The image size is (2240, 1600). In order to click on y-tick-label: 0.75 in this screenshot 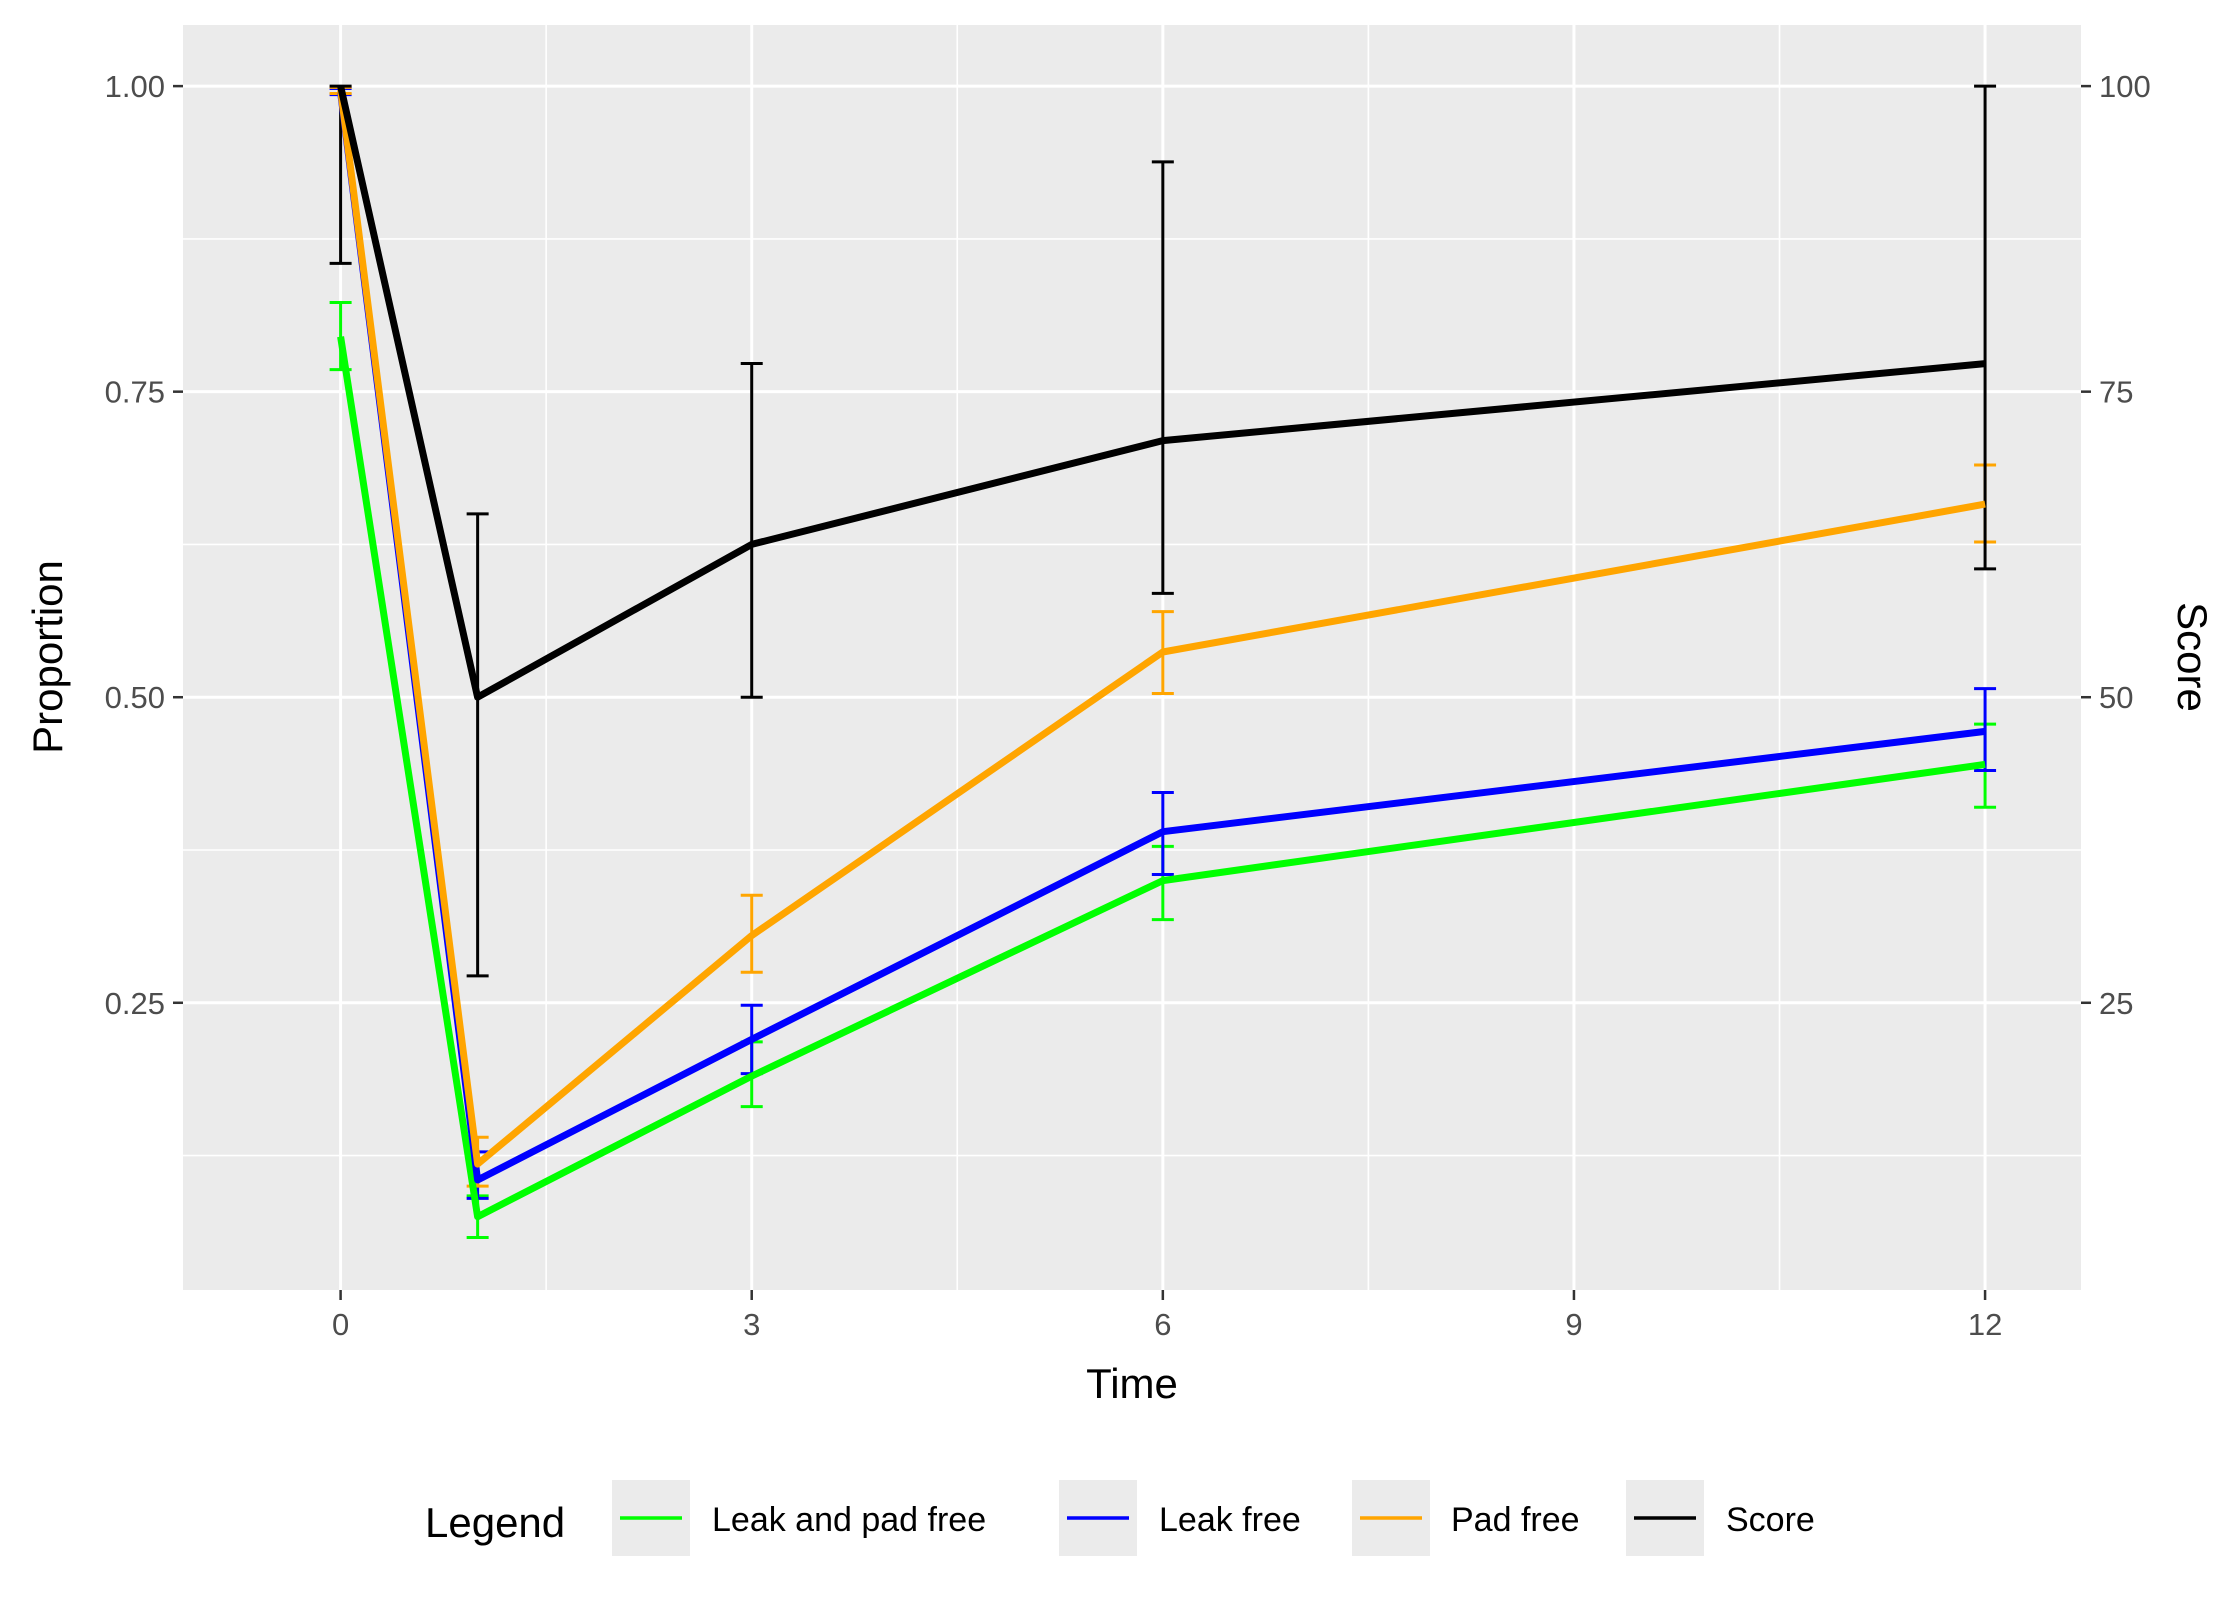, I will do `click(135, 392)`.